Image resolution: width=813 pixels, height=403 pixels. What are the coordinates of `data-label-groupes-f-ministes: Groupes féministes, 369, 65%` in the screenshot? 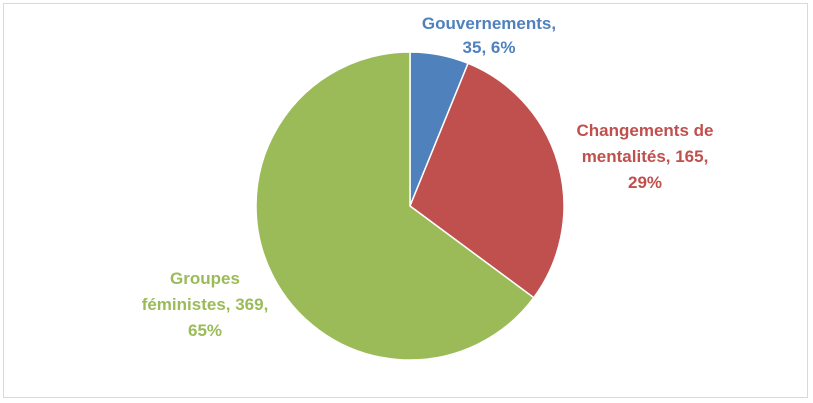 It's located at (205, 304).